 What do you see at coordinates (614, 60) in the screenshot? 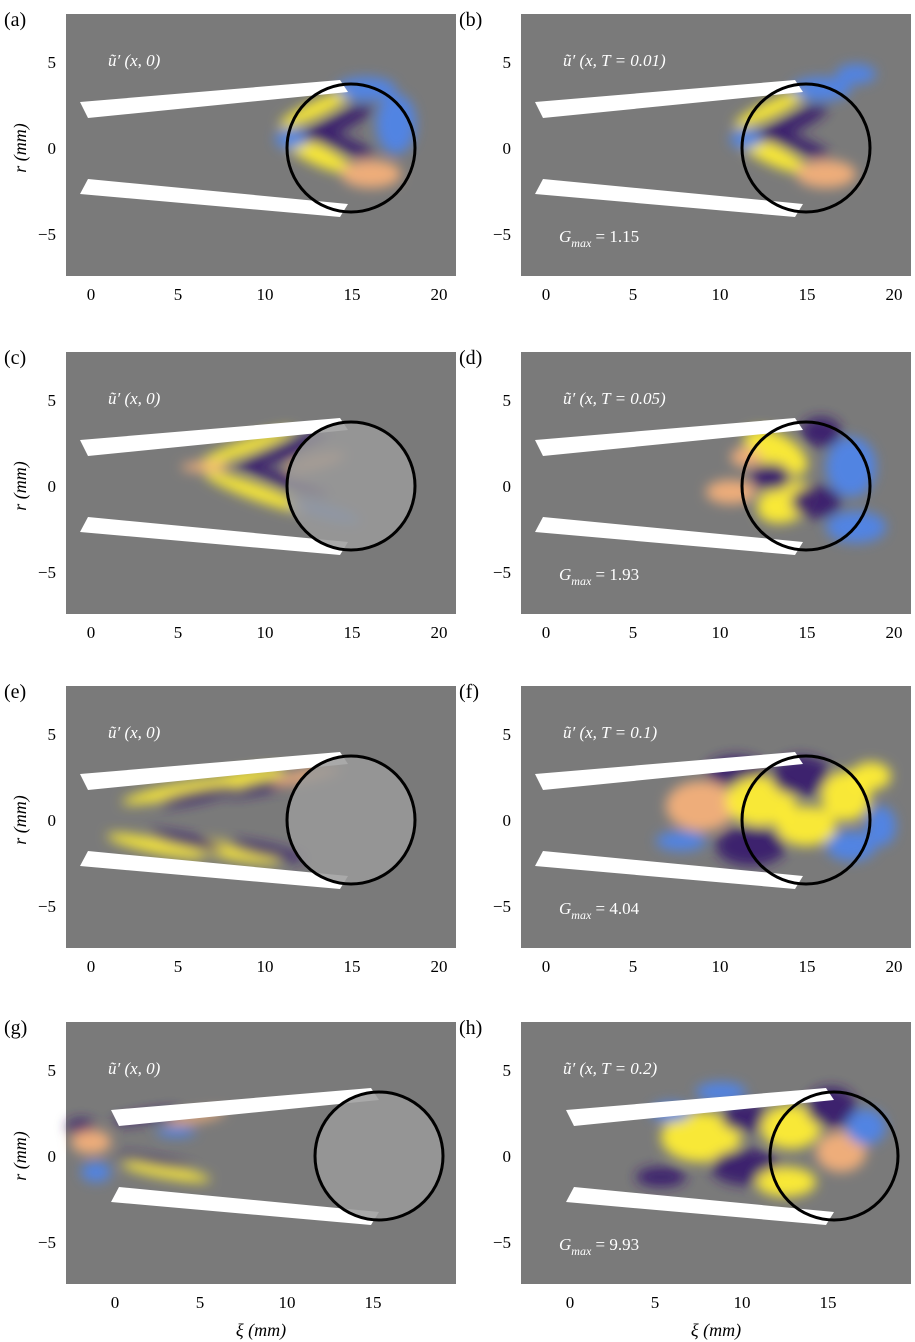
I see `field-label: ũ′ (x, T = 0.01)` at bounding box center [614, 60].